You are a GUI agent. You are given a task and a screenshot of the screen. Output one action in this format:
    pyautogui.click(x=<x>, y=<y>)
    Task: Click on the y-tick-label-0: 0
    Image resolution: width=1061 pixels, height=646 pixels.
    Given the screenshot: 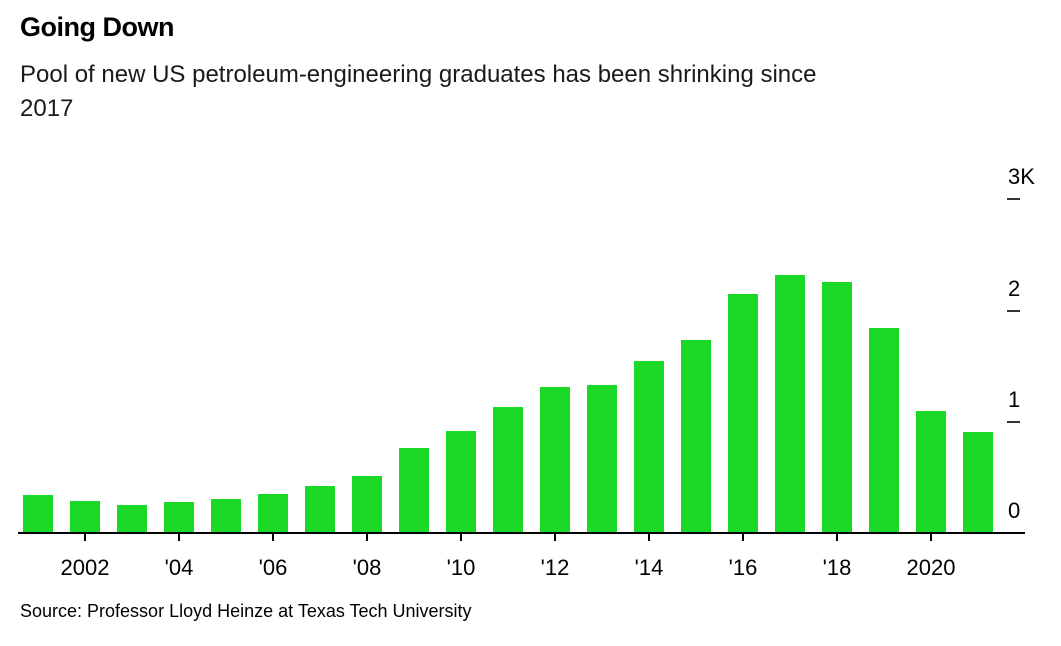 What is the action you would take?
    pyautogui.click(x=1014, y=510)
    